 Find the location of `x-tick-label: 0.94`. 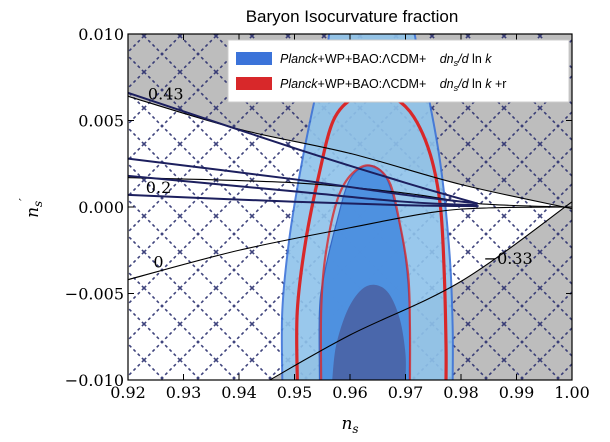

x-tick-label: 0.94 is located at coordinates (239, 392).